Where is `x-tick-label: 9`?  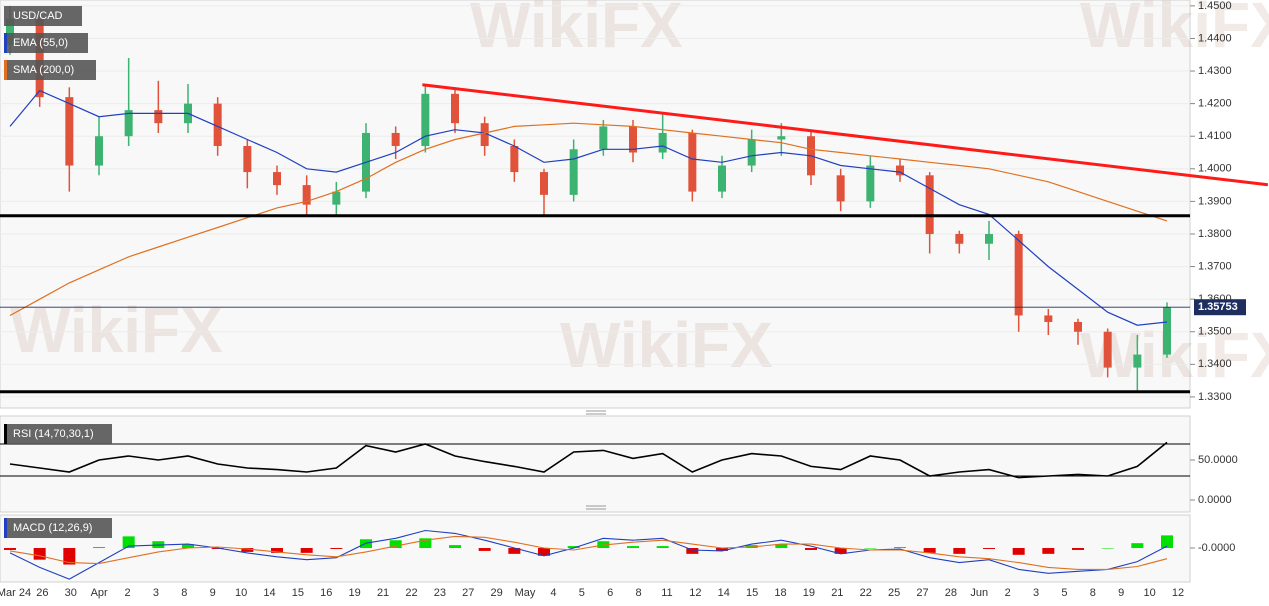
x-tick-label: 9 is located at coordinates (1121, 593).